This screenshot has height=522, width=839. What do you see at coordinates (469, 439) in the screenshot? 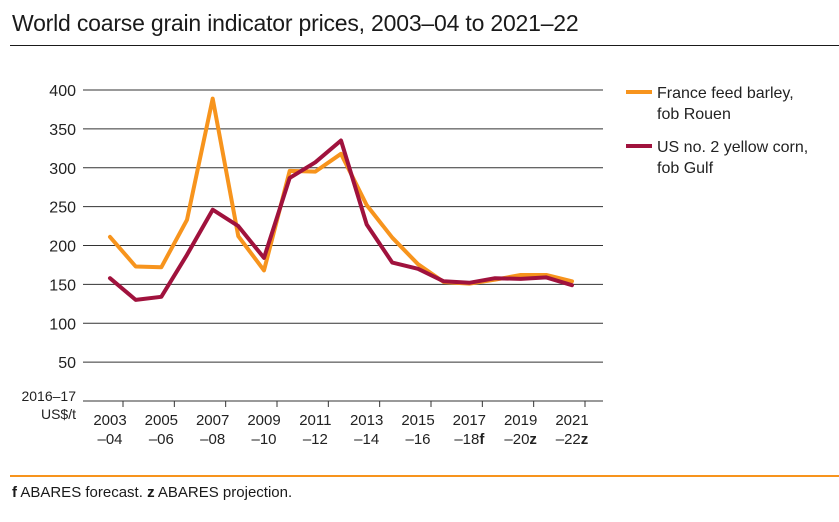
I see `x-tick-label: –18f` at bounding box center [469, 439].